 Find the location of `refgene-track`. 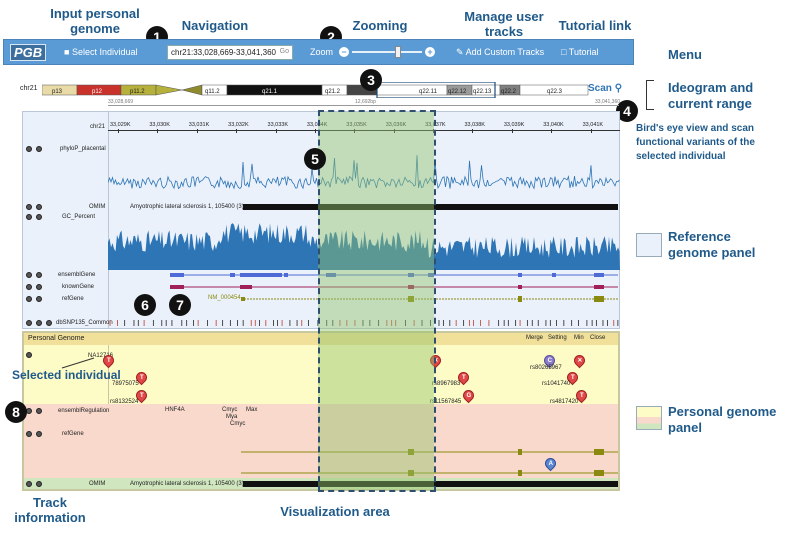

refgene-track is located at coordinates (364, 299).